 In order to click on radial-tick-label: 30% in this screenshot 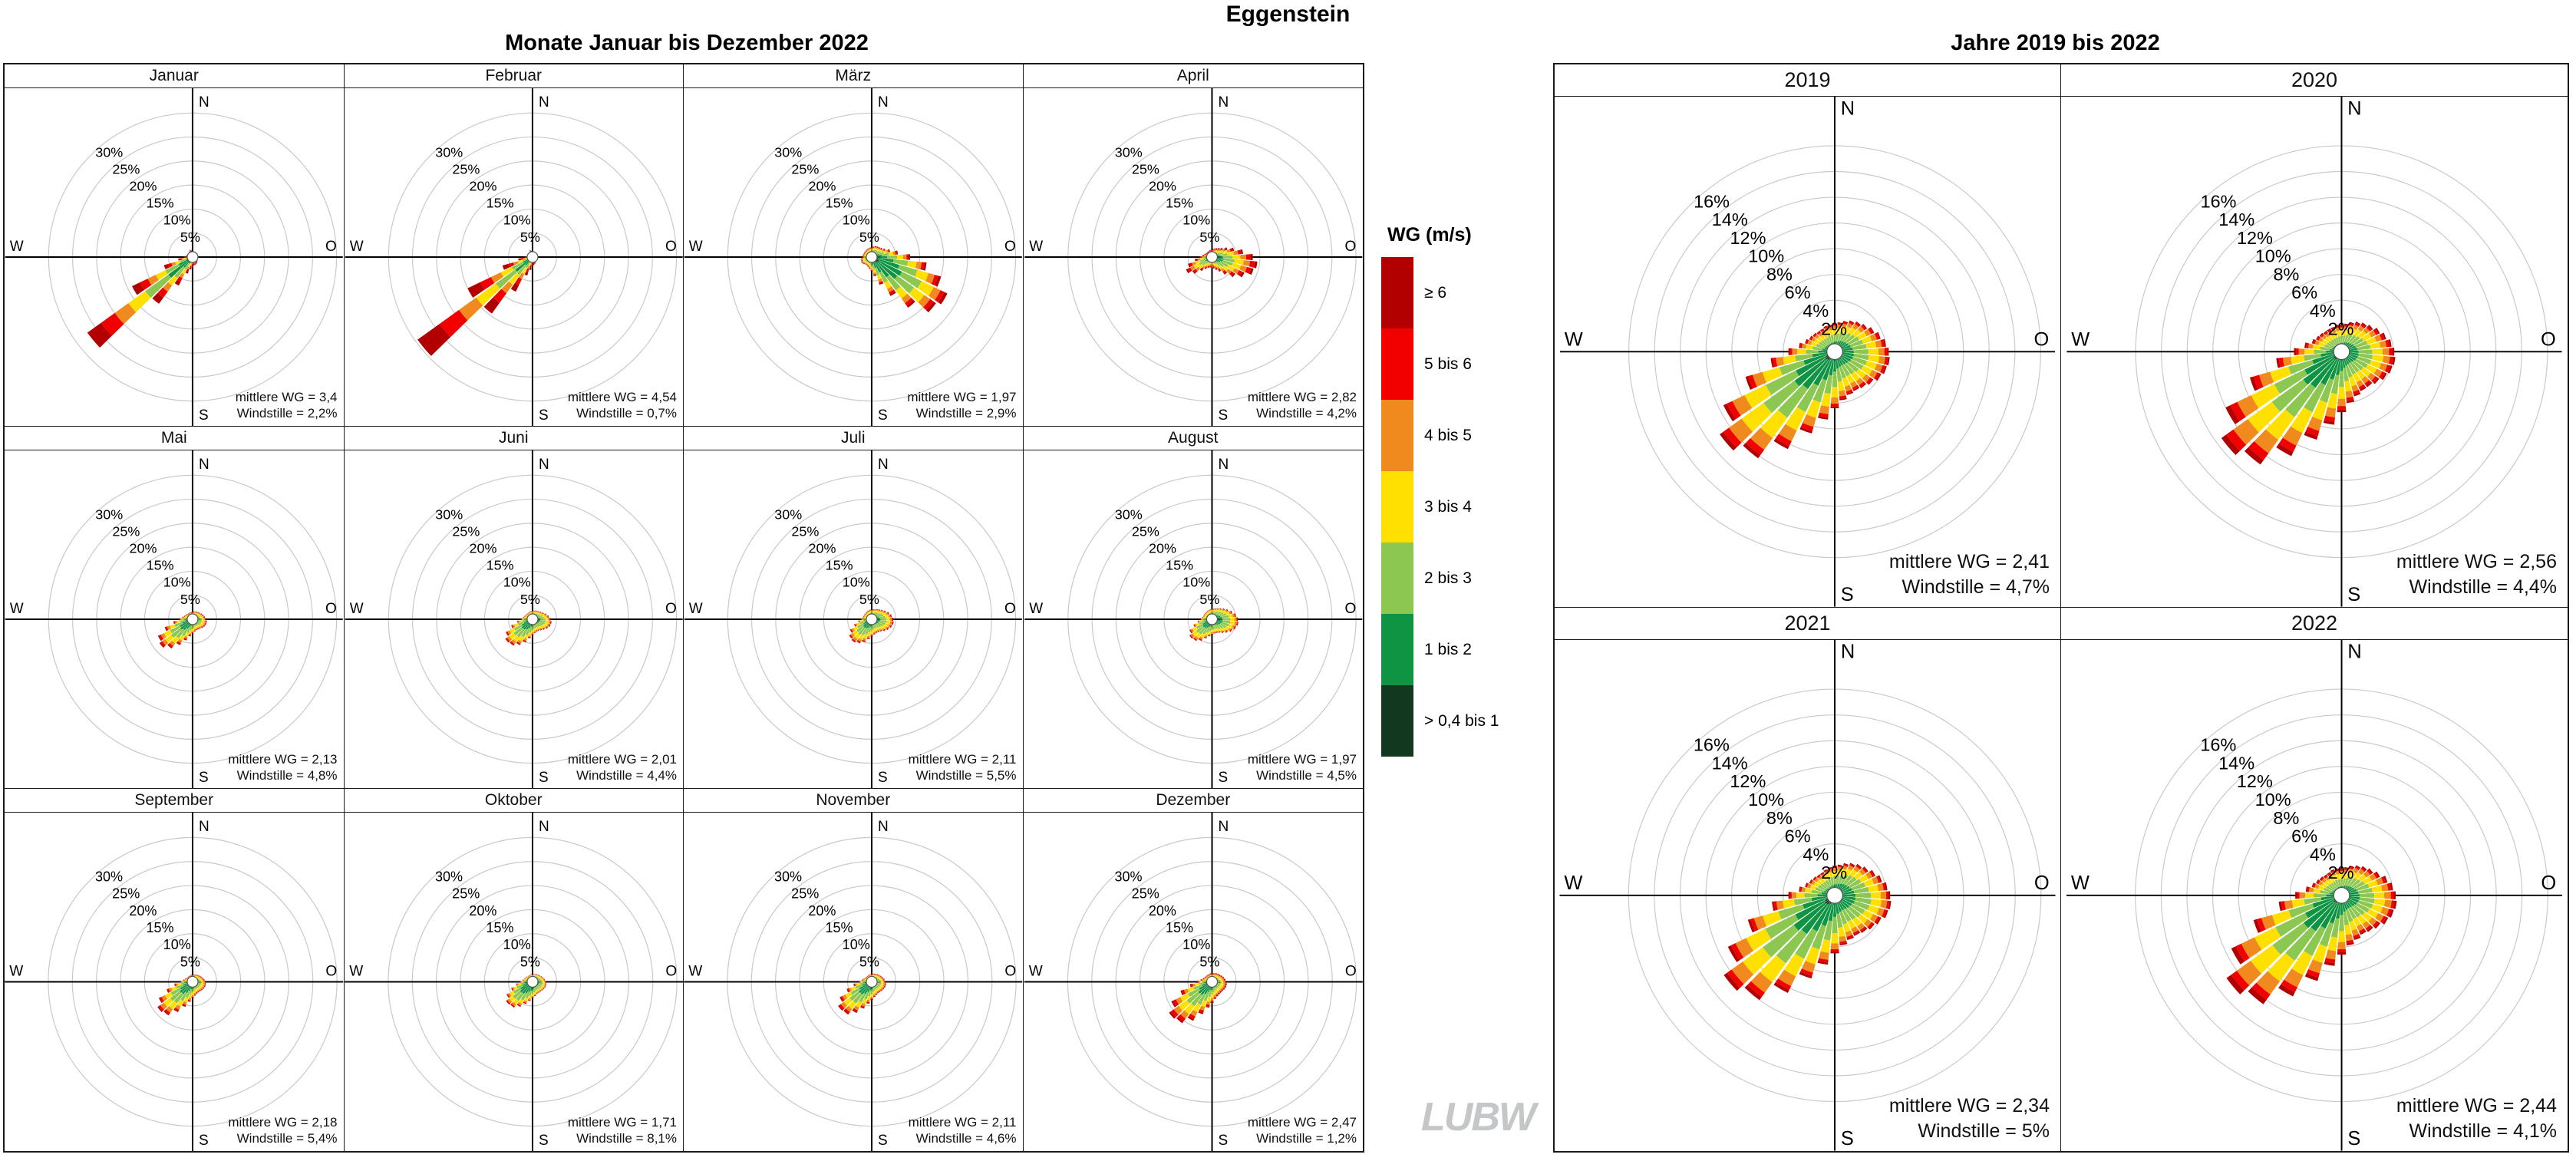, I will do `click(788, 152)`.